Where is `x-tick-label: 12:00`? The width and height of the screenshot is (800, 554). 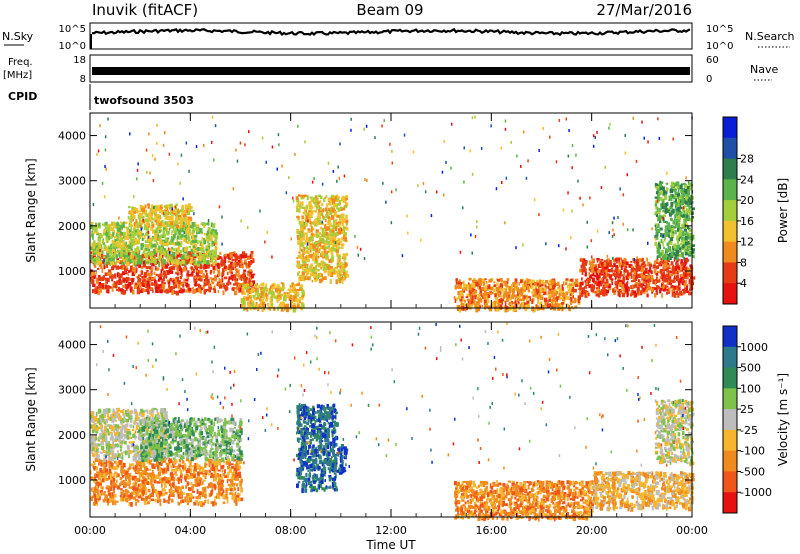
x-tick-label: 12:00 is located at coordinates (391, 530).